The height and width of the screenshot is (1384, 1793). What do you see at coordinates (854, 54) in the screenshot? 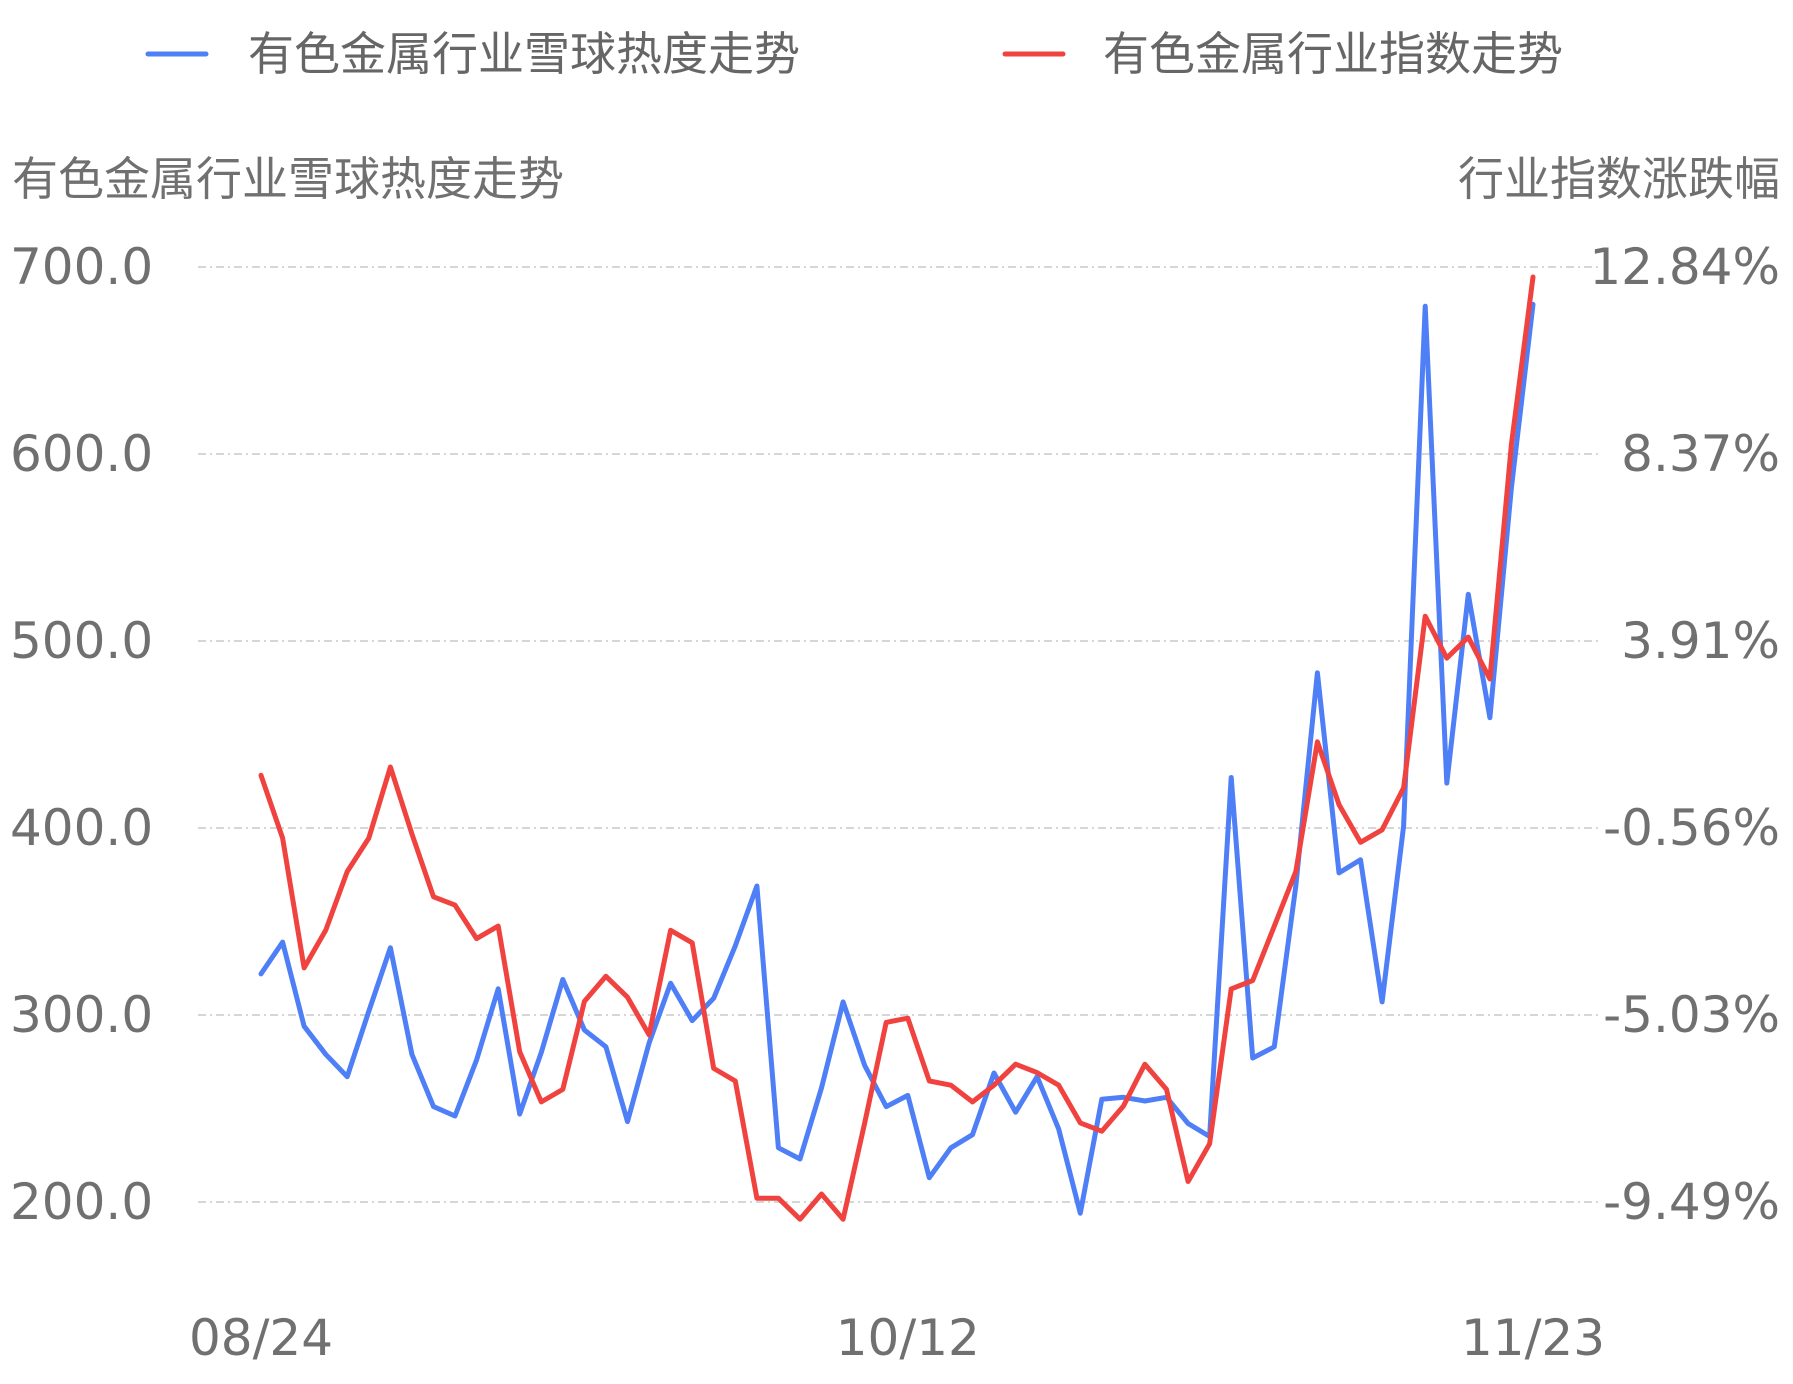
I see `legend: 有色金属行业雪球热度走势 有色金属行业指数走势` at bounding box center [854, 54].